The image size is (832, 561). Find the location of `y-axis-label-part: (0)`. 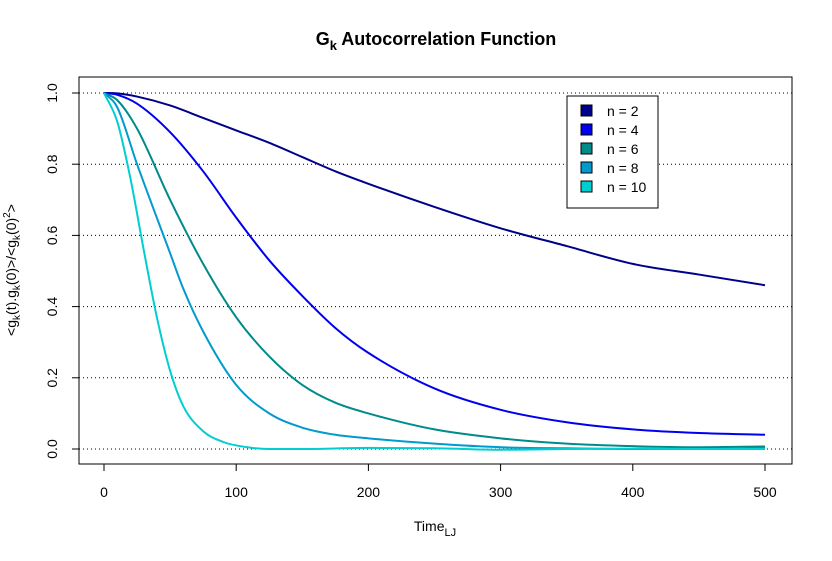

y-axis-label-part: (0) is located at coordinates (11, 226).